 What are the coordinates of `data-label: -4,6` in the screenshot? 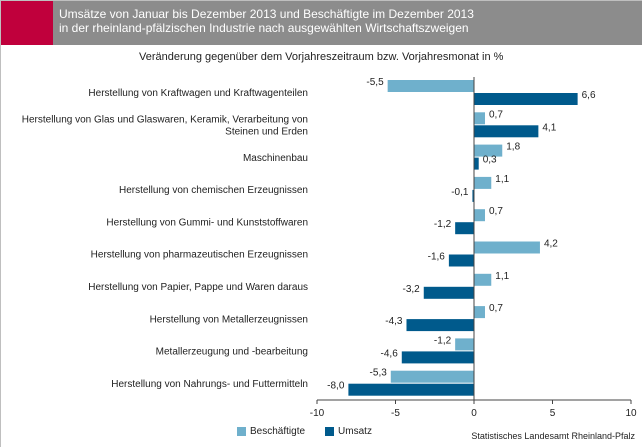 It's located at (390, 353).